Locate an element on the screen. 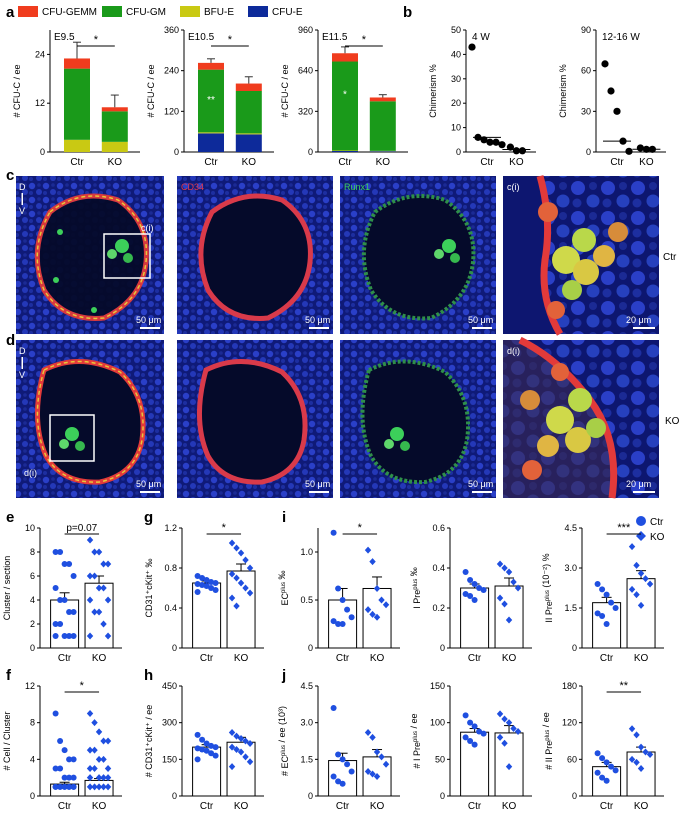  y-axis-label: # I Preplus / ee is located at coordinates (415, 740).